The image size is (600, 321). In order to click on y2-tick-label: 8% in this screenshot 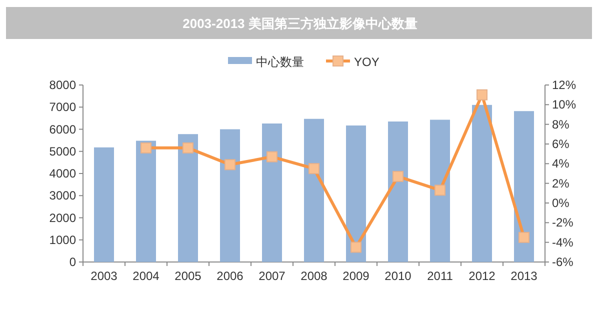, I will do `click(561, 124)`.